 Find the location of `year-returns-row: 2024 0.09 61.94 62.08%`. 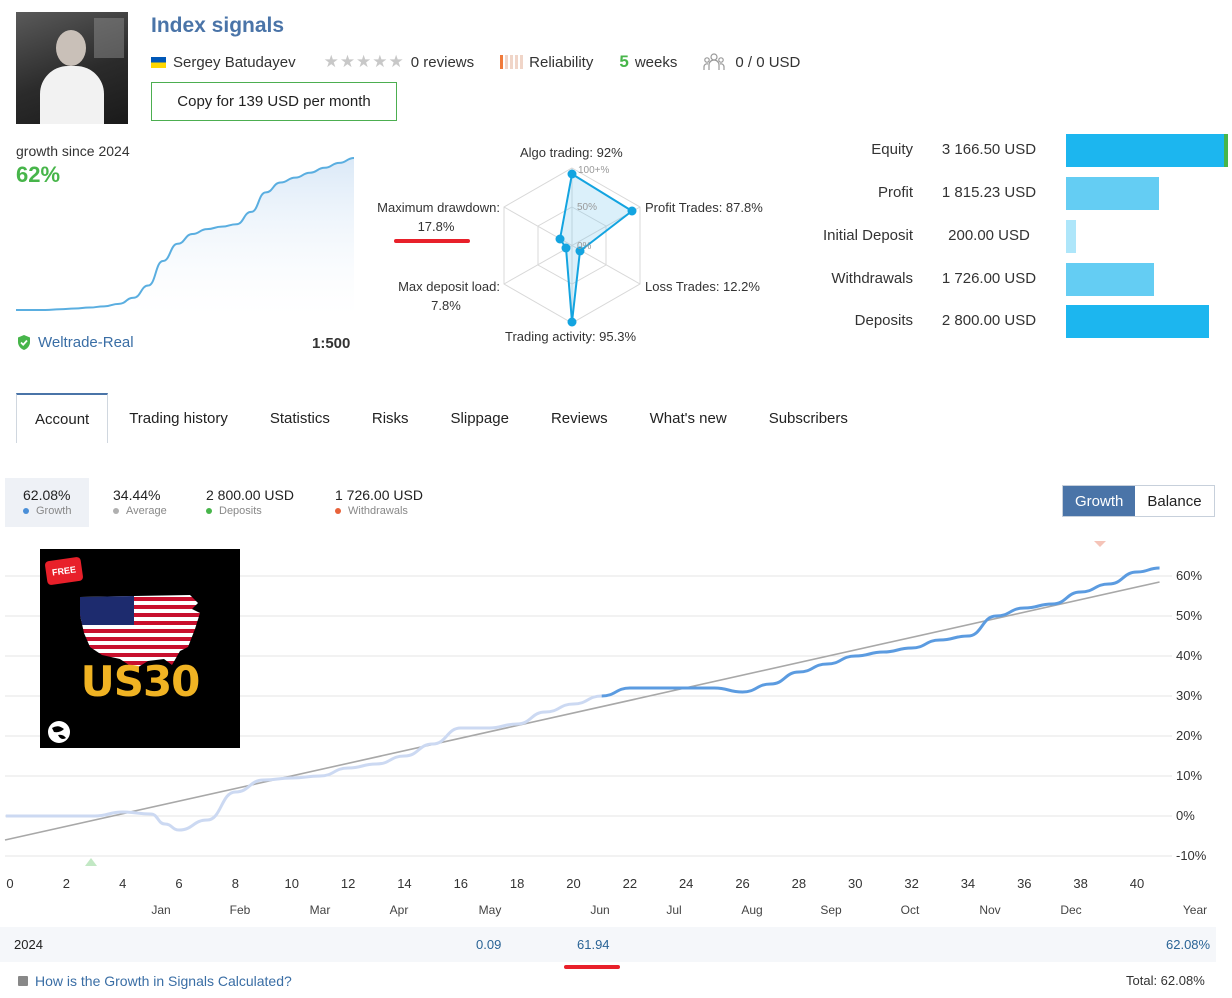

year-returns-row: 2024 0.09 61.94 62.08% is located at coordinates (608, 948).